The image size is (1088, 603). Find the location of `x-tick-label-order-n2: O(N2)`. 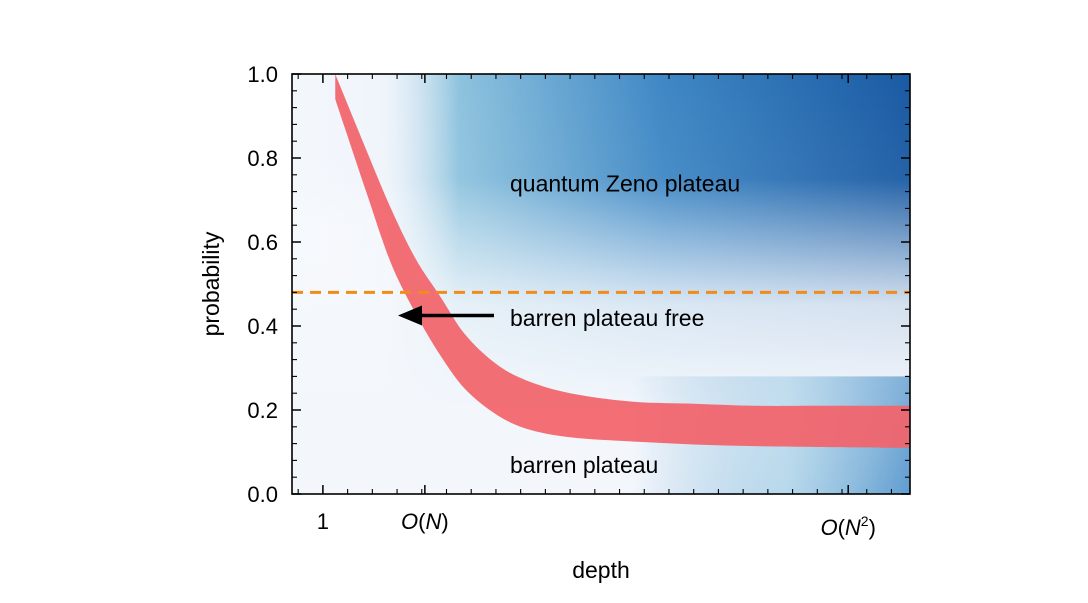

x-tick-label-order-n2: O(N2) is located at coordinates (847, 526).